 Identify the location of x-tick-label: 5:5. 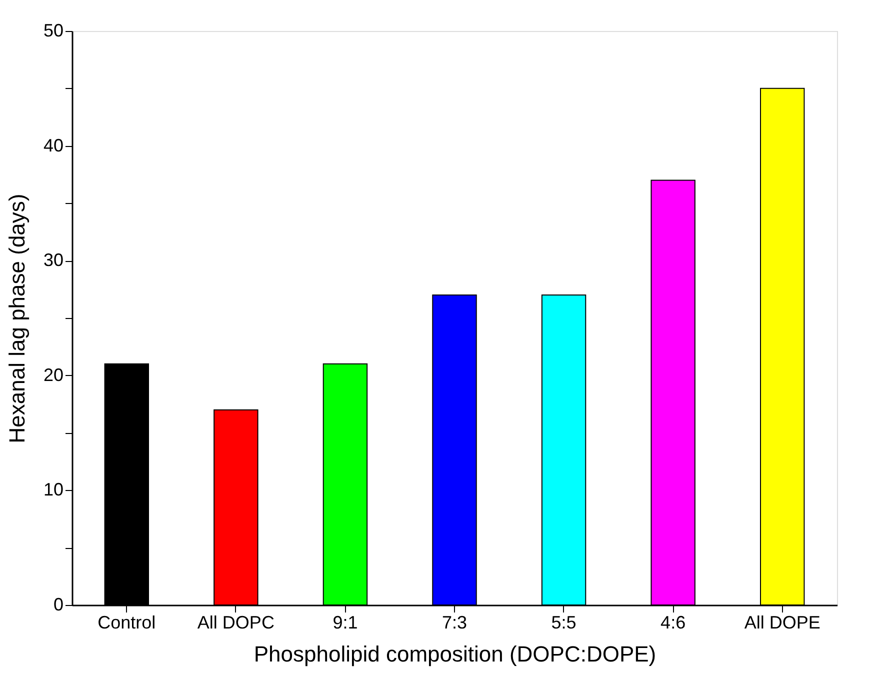
(563, 622).